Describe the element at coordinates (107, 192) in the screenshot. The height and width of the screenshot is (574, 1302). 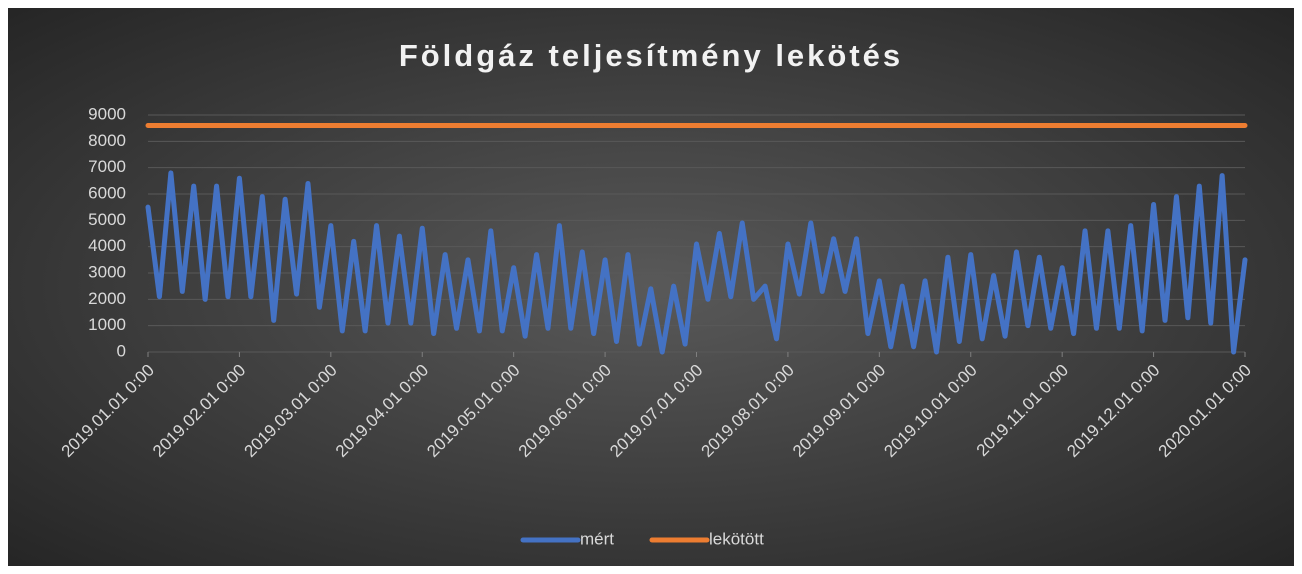
I see `y-tick-label: 6000` at that location.